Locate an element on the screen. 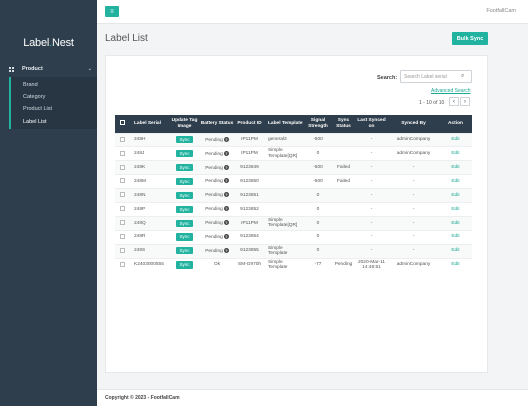 This screenshot has width=528, height=406. pagination-info: 1 - 10 of 10 is located at coordinates (432, 103).